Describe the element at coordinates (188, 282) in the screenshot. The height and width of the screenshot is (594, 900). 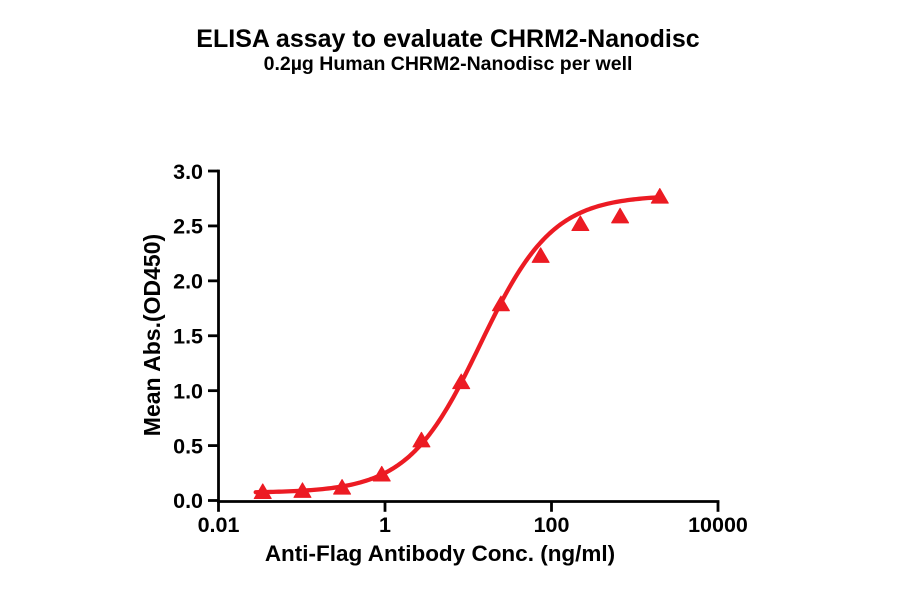
I see `y-tick-label: 2.0` at that location.